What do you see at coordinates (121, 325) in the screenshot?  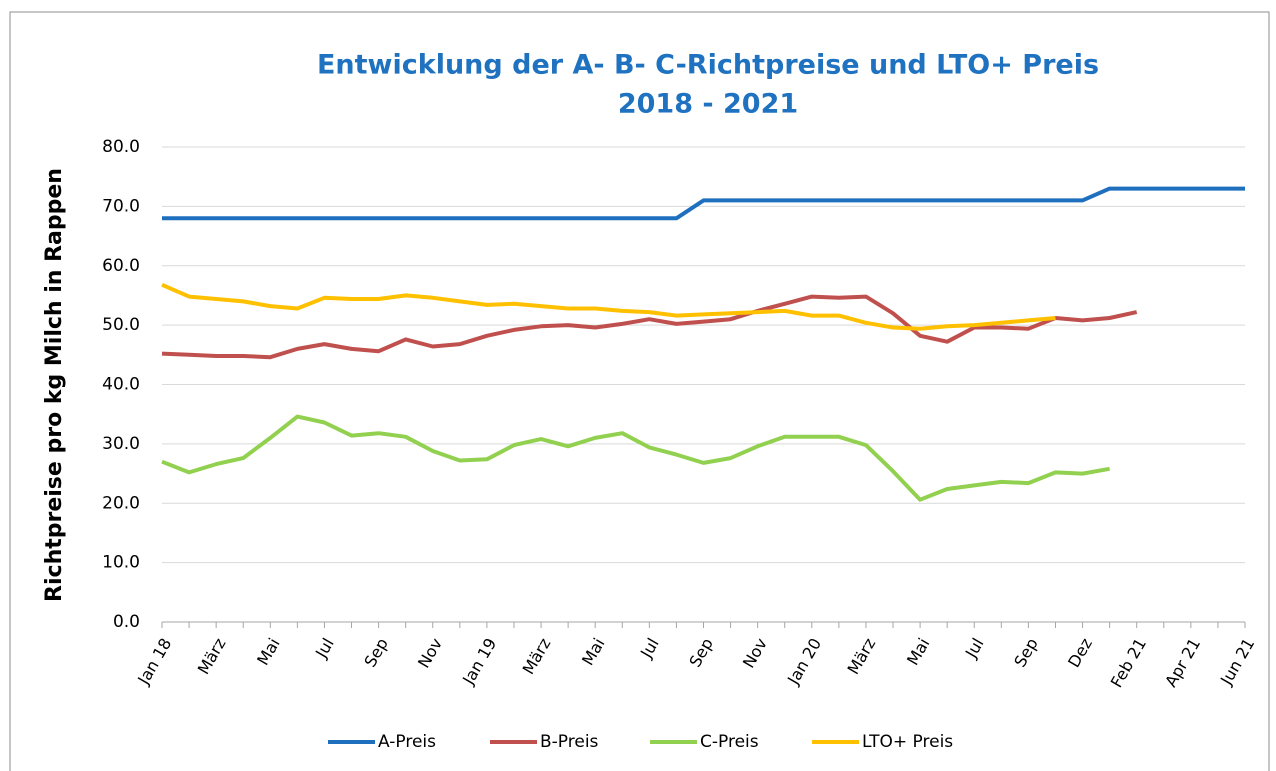 I see `y-tick-label: 50.0` at bounding box center [121, 325].